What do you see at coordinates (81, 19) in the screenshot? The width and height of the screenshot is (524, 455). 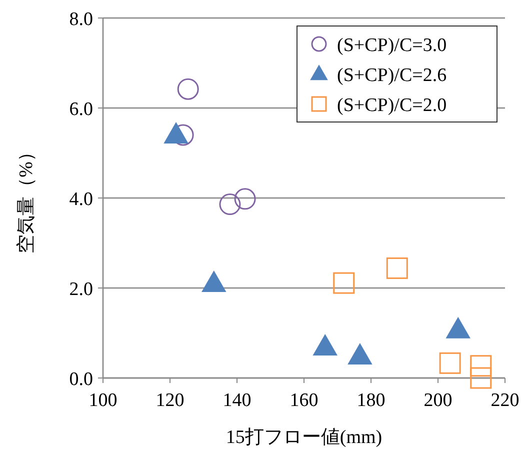 I see `y-tick-label: 8.0` at bounding box center [81, 19].